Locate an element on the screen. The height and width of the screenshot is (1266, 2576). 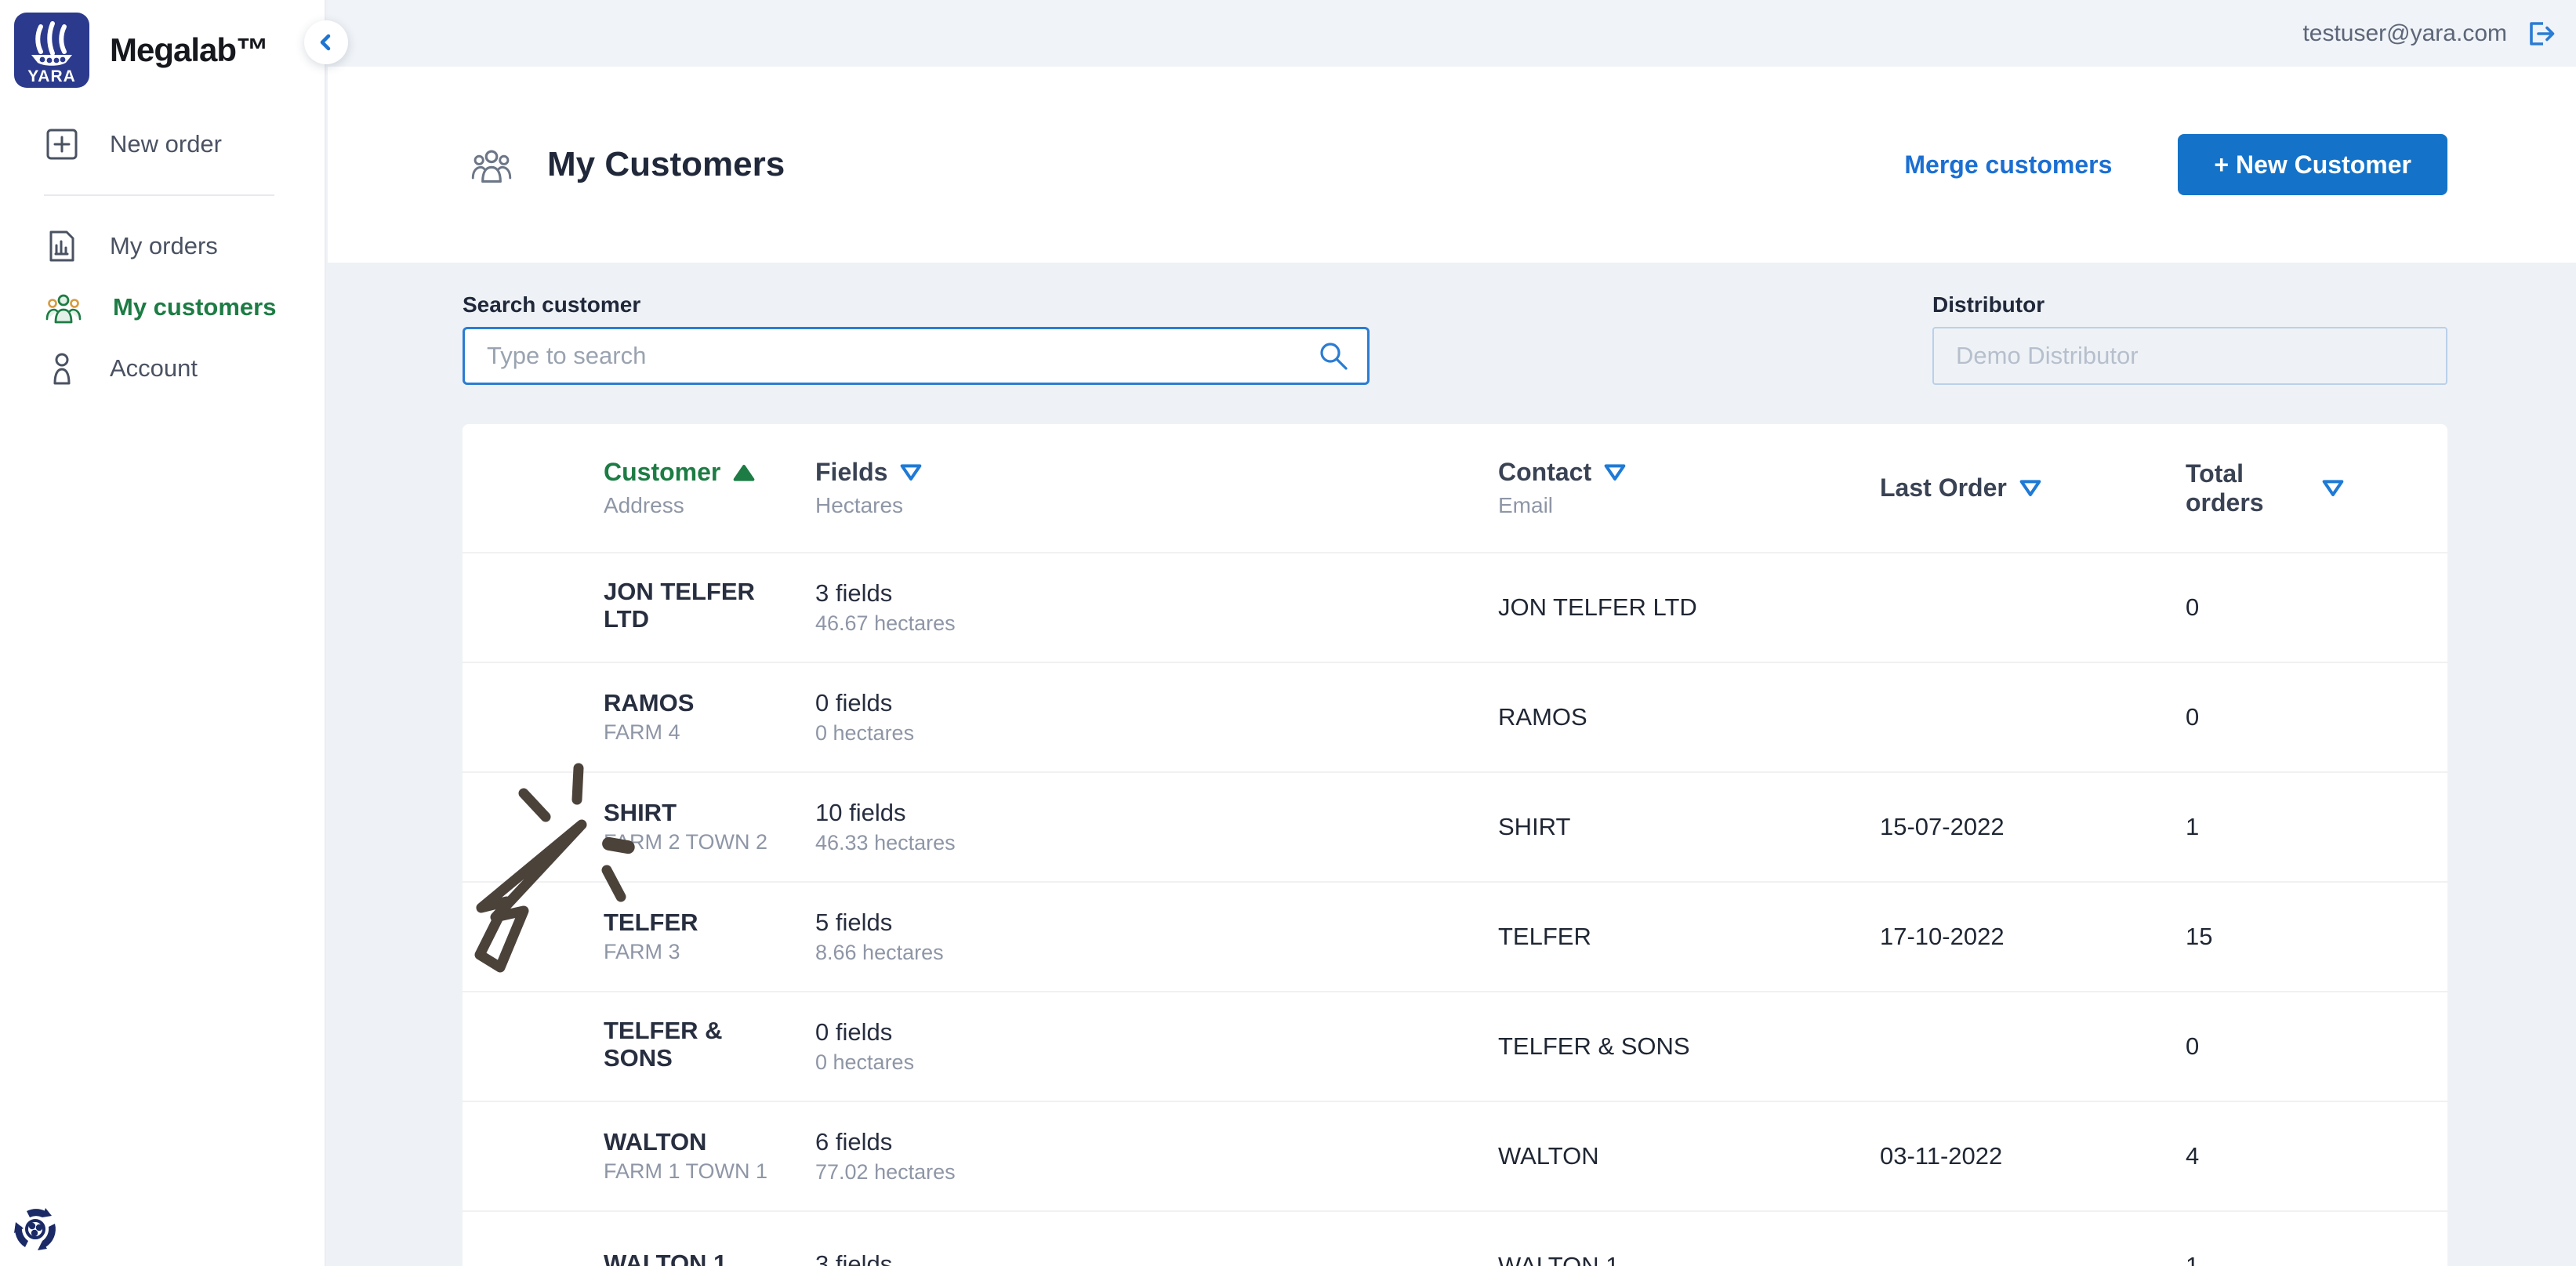
sidebar-nav: New order My orders My customers is located at coordinates (163, 256).